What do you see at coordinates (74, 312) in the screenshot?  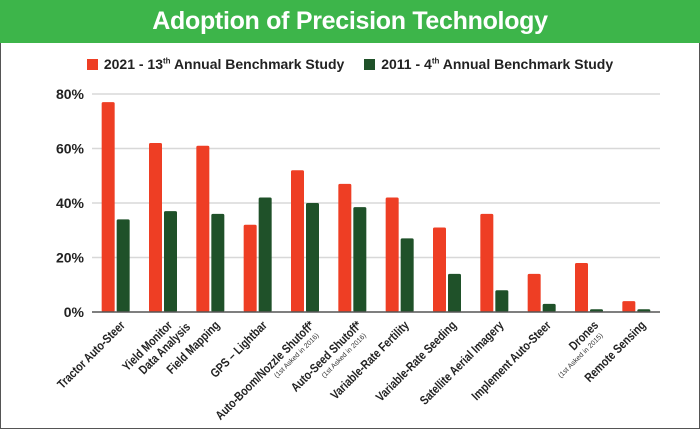 I see `y-tick-label: 0%` at bounding box center [74, 312].